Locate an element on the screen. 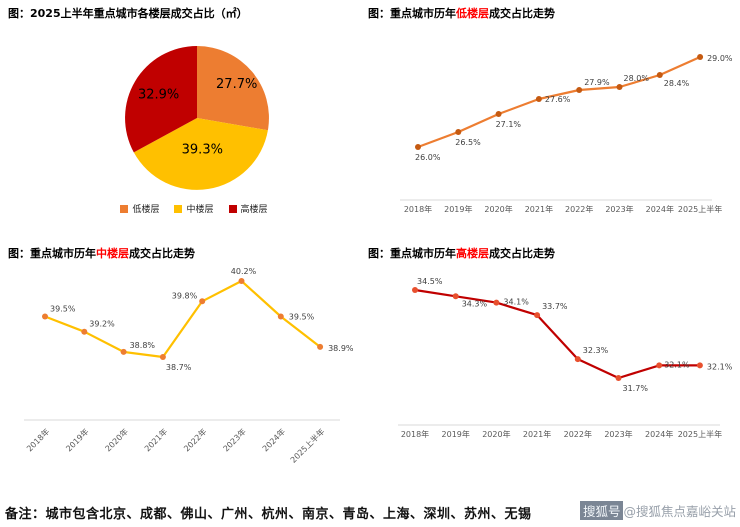  watermark-text: @搜狐焦点嘉峪关站 is located at coordinates (679, 511).